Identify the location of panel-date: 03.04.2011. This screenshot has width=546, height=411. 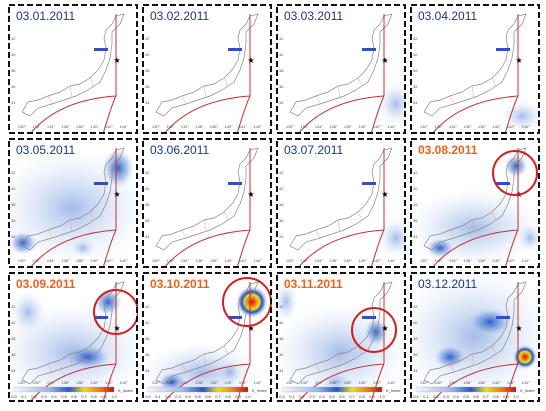
(447, 16).